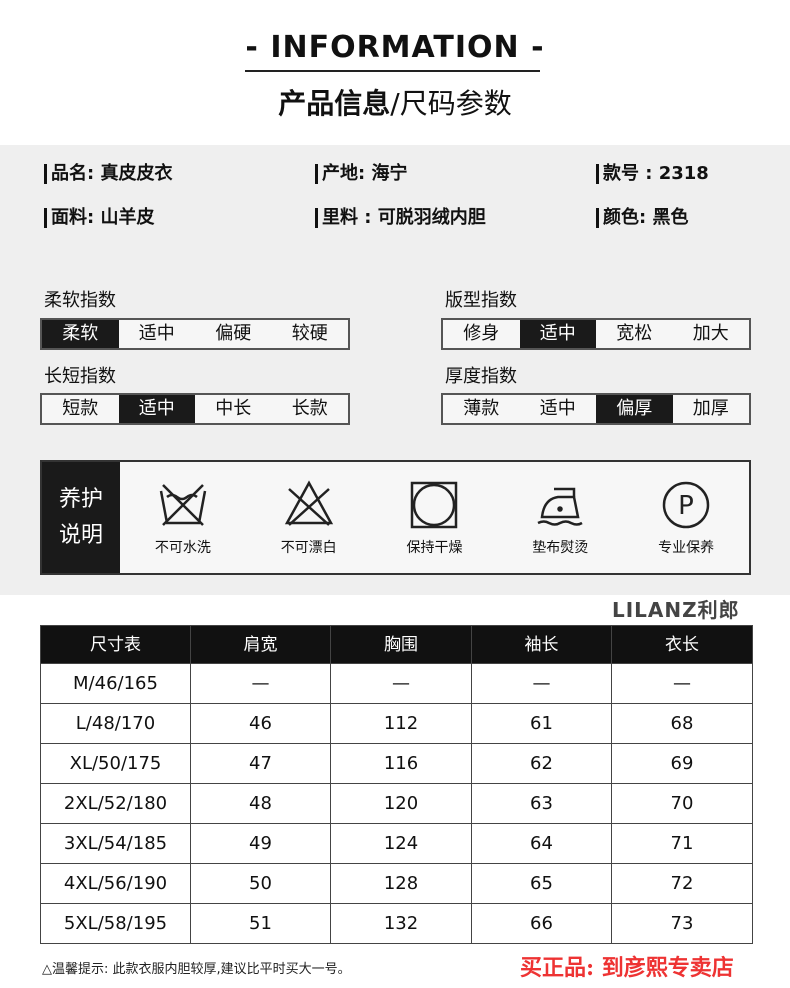  I want to click on table-cell: 50, so click(260, 883).